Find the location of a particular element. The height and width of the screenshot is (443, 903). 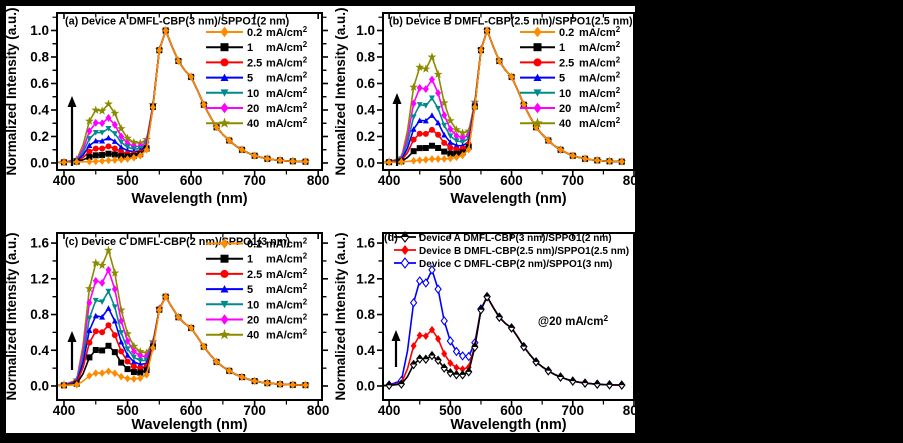

panel-a-y-tick-label: 0.2 is located at coordinates (39, 136).